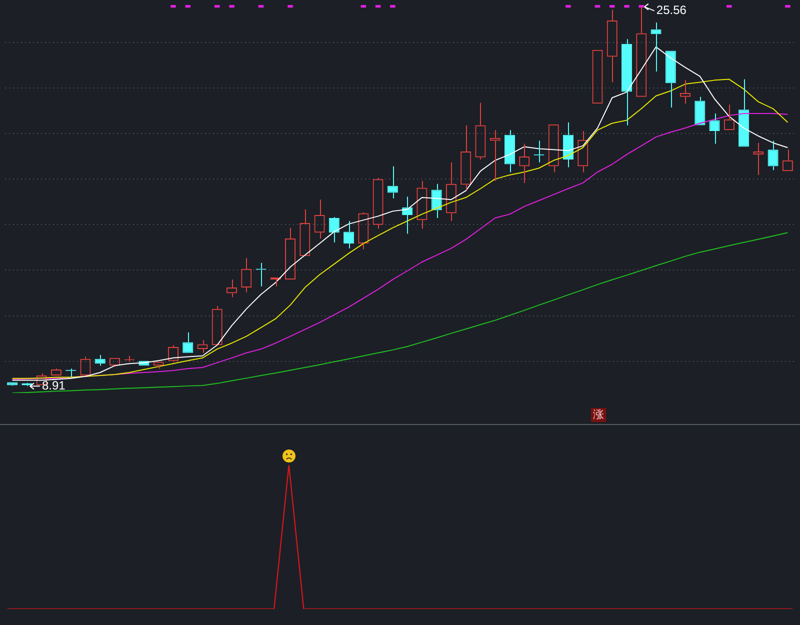  I want to click on text: 涨, so click(598, 415).